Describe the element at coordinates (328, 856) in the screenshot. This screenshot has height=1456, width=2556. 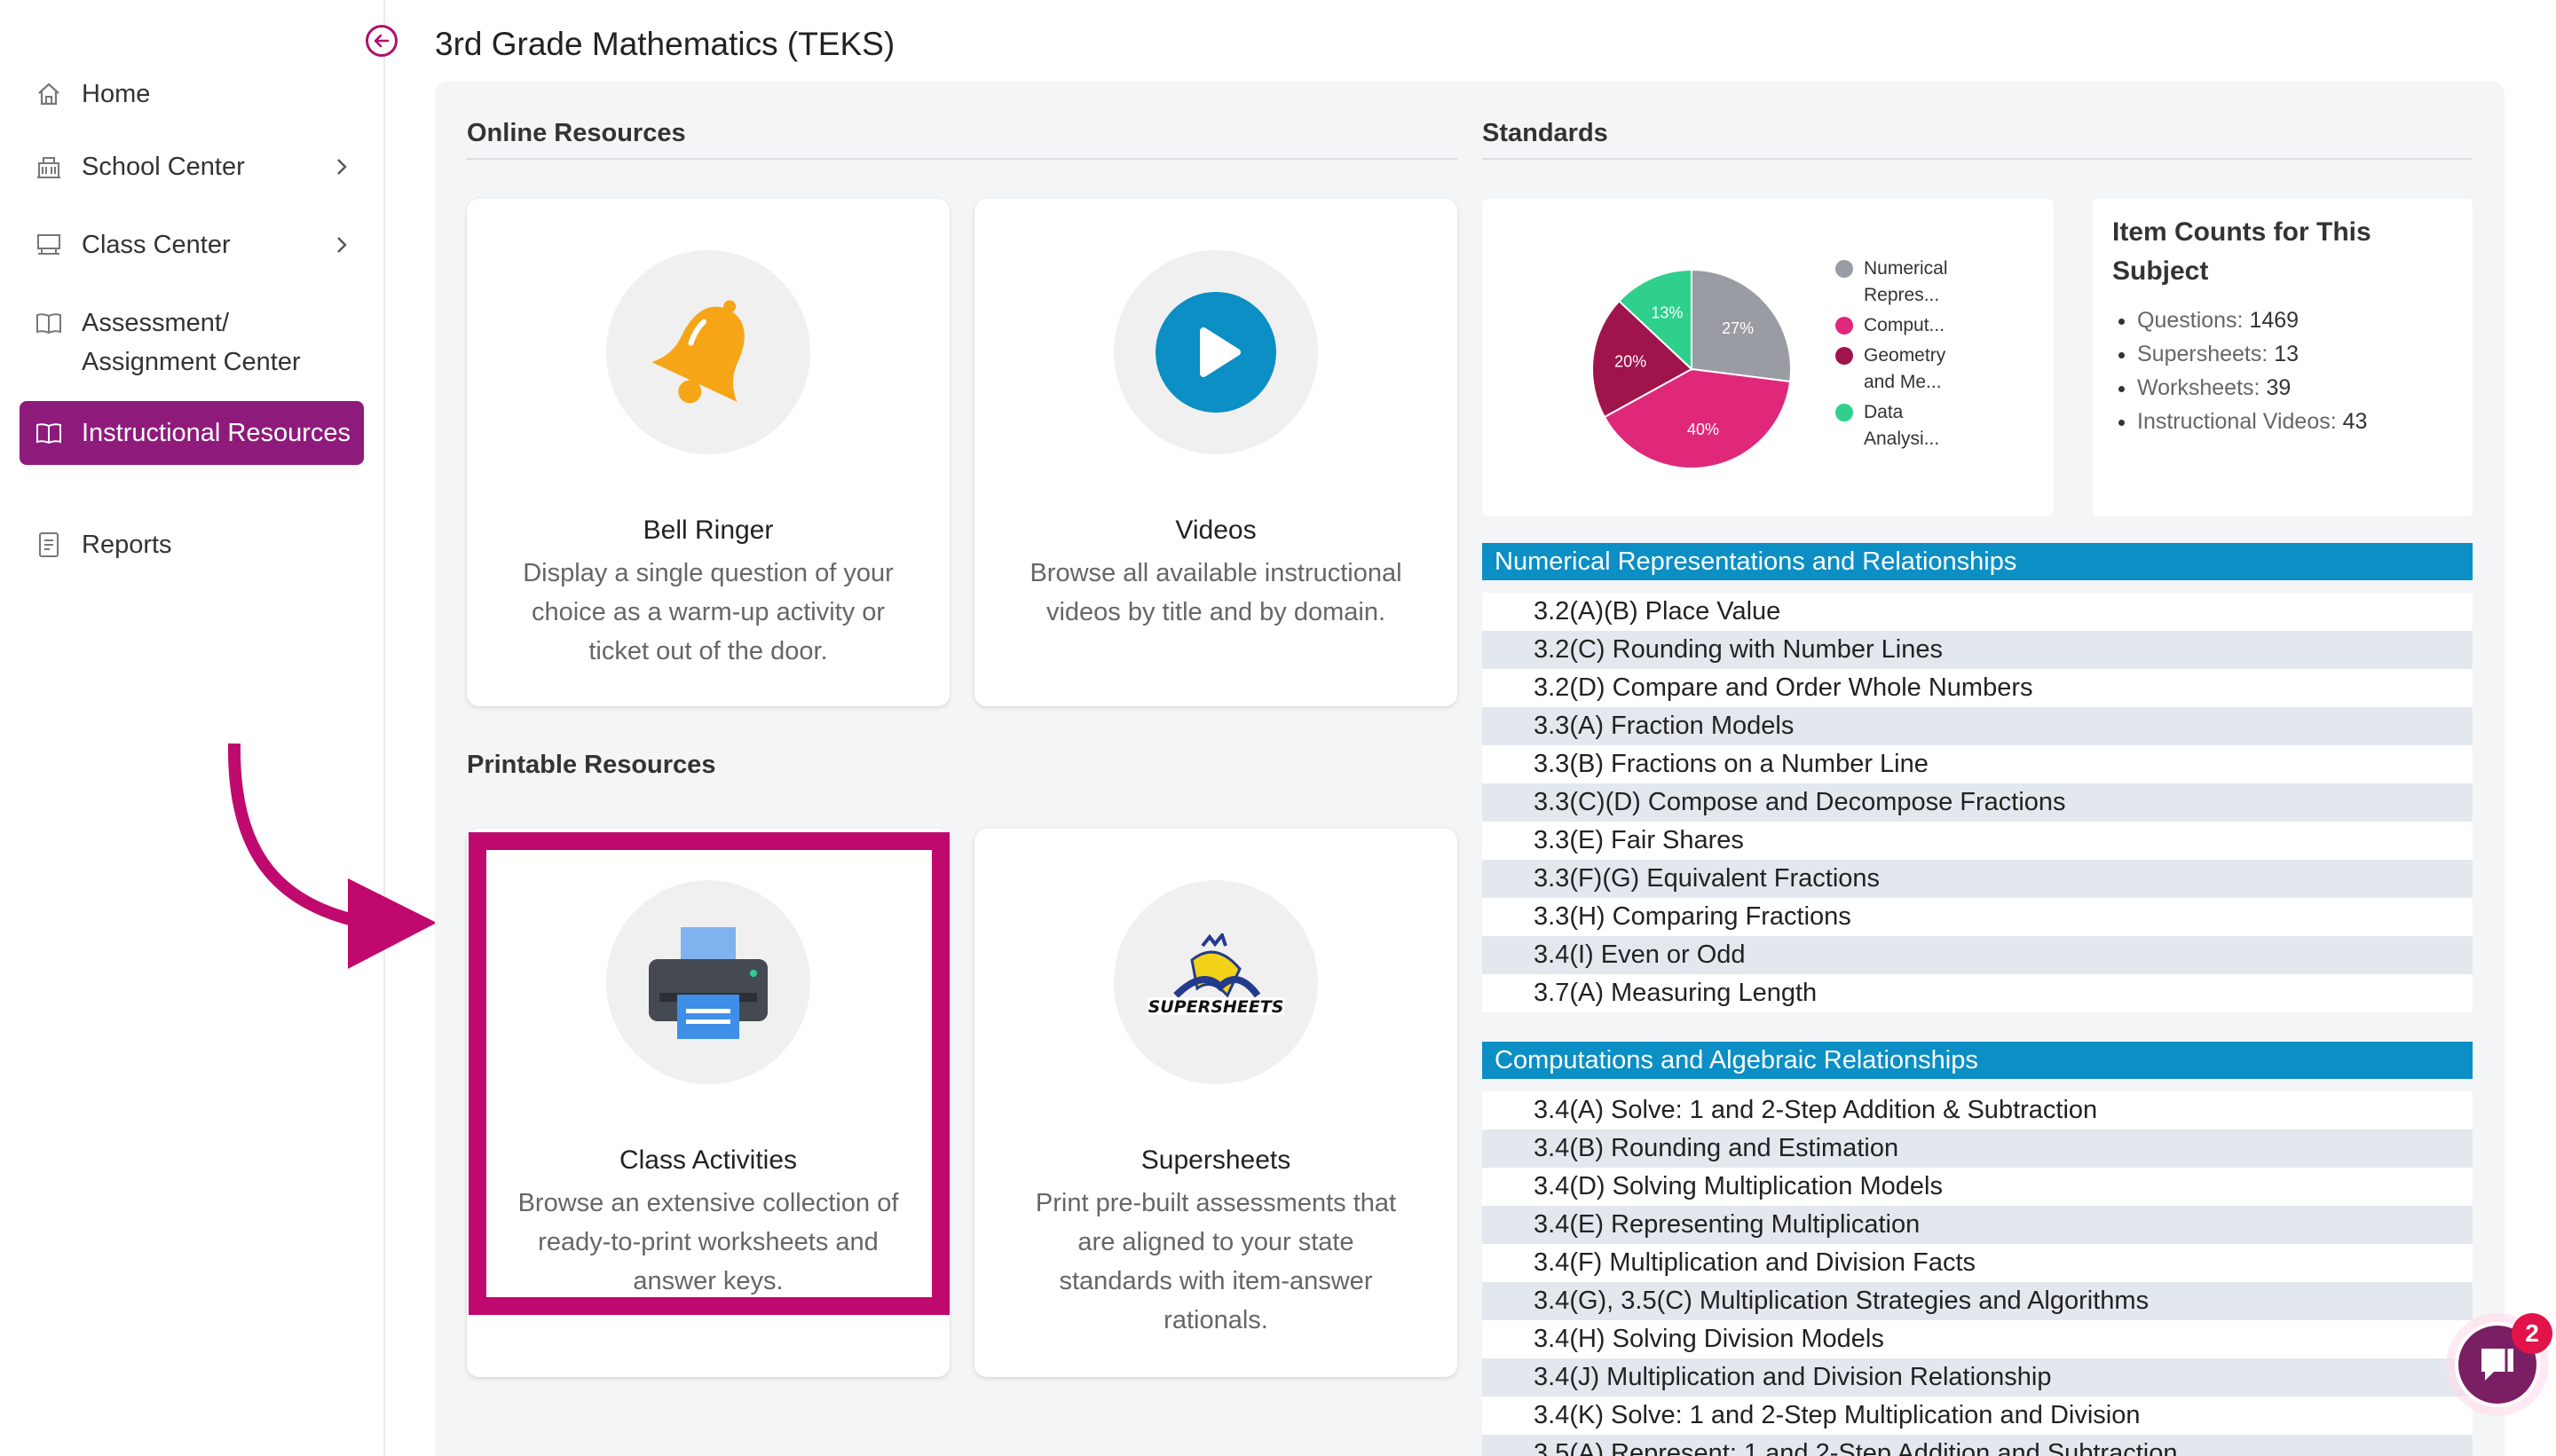
I see `annotation-arrow-icon` at that location.